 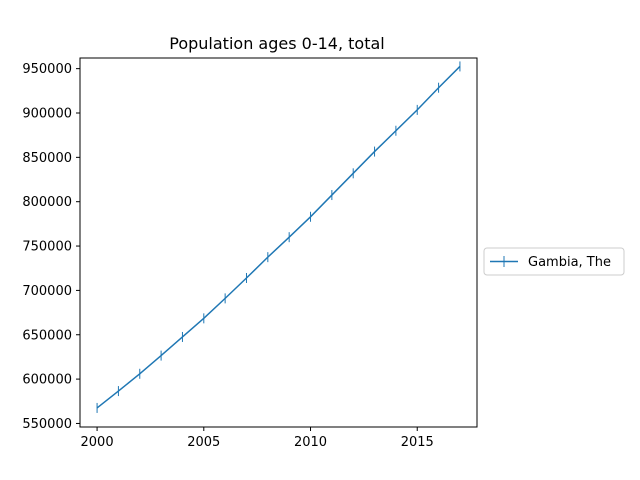 I want to click on y-tick-label: 700000, so click(x=47, y=291).